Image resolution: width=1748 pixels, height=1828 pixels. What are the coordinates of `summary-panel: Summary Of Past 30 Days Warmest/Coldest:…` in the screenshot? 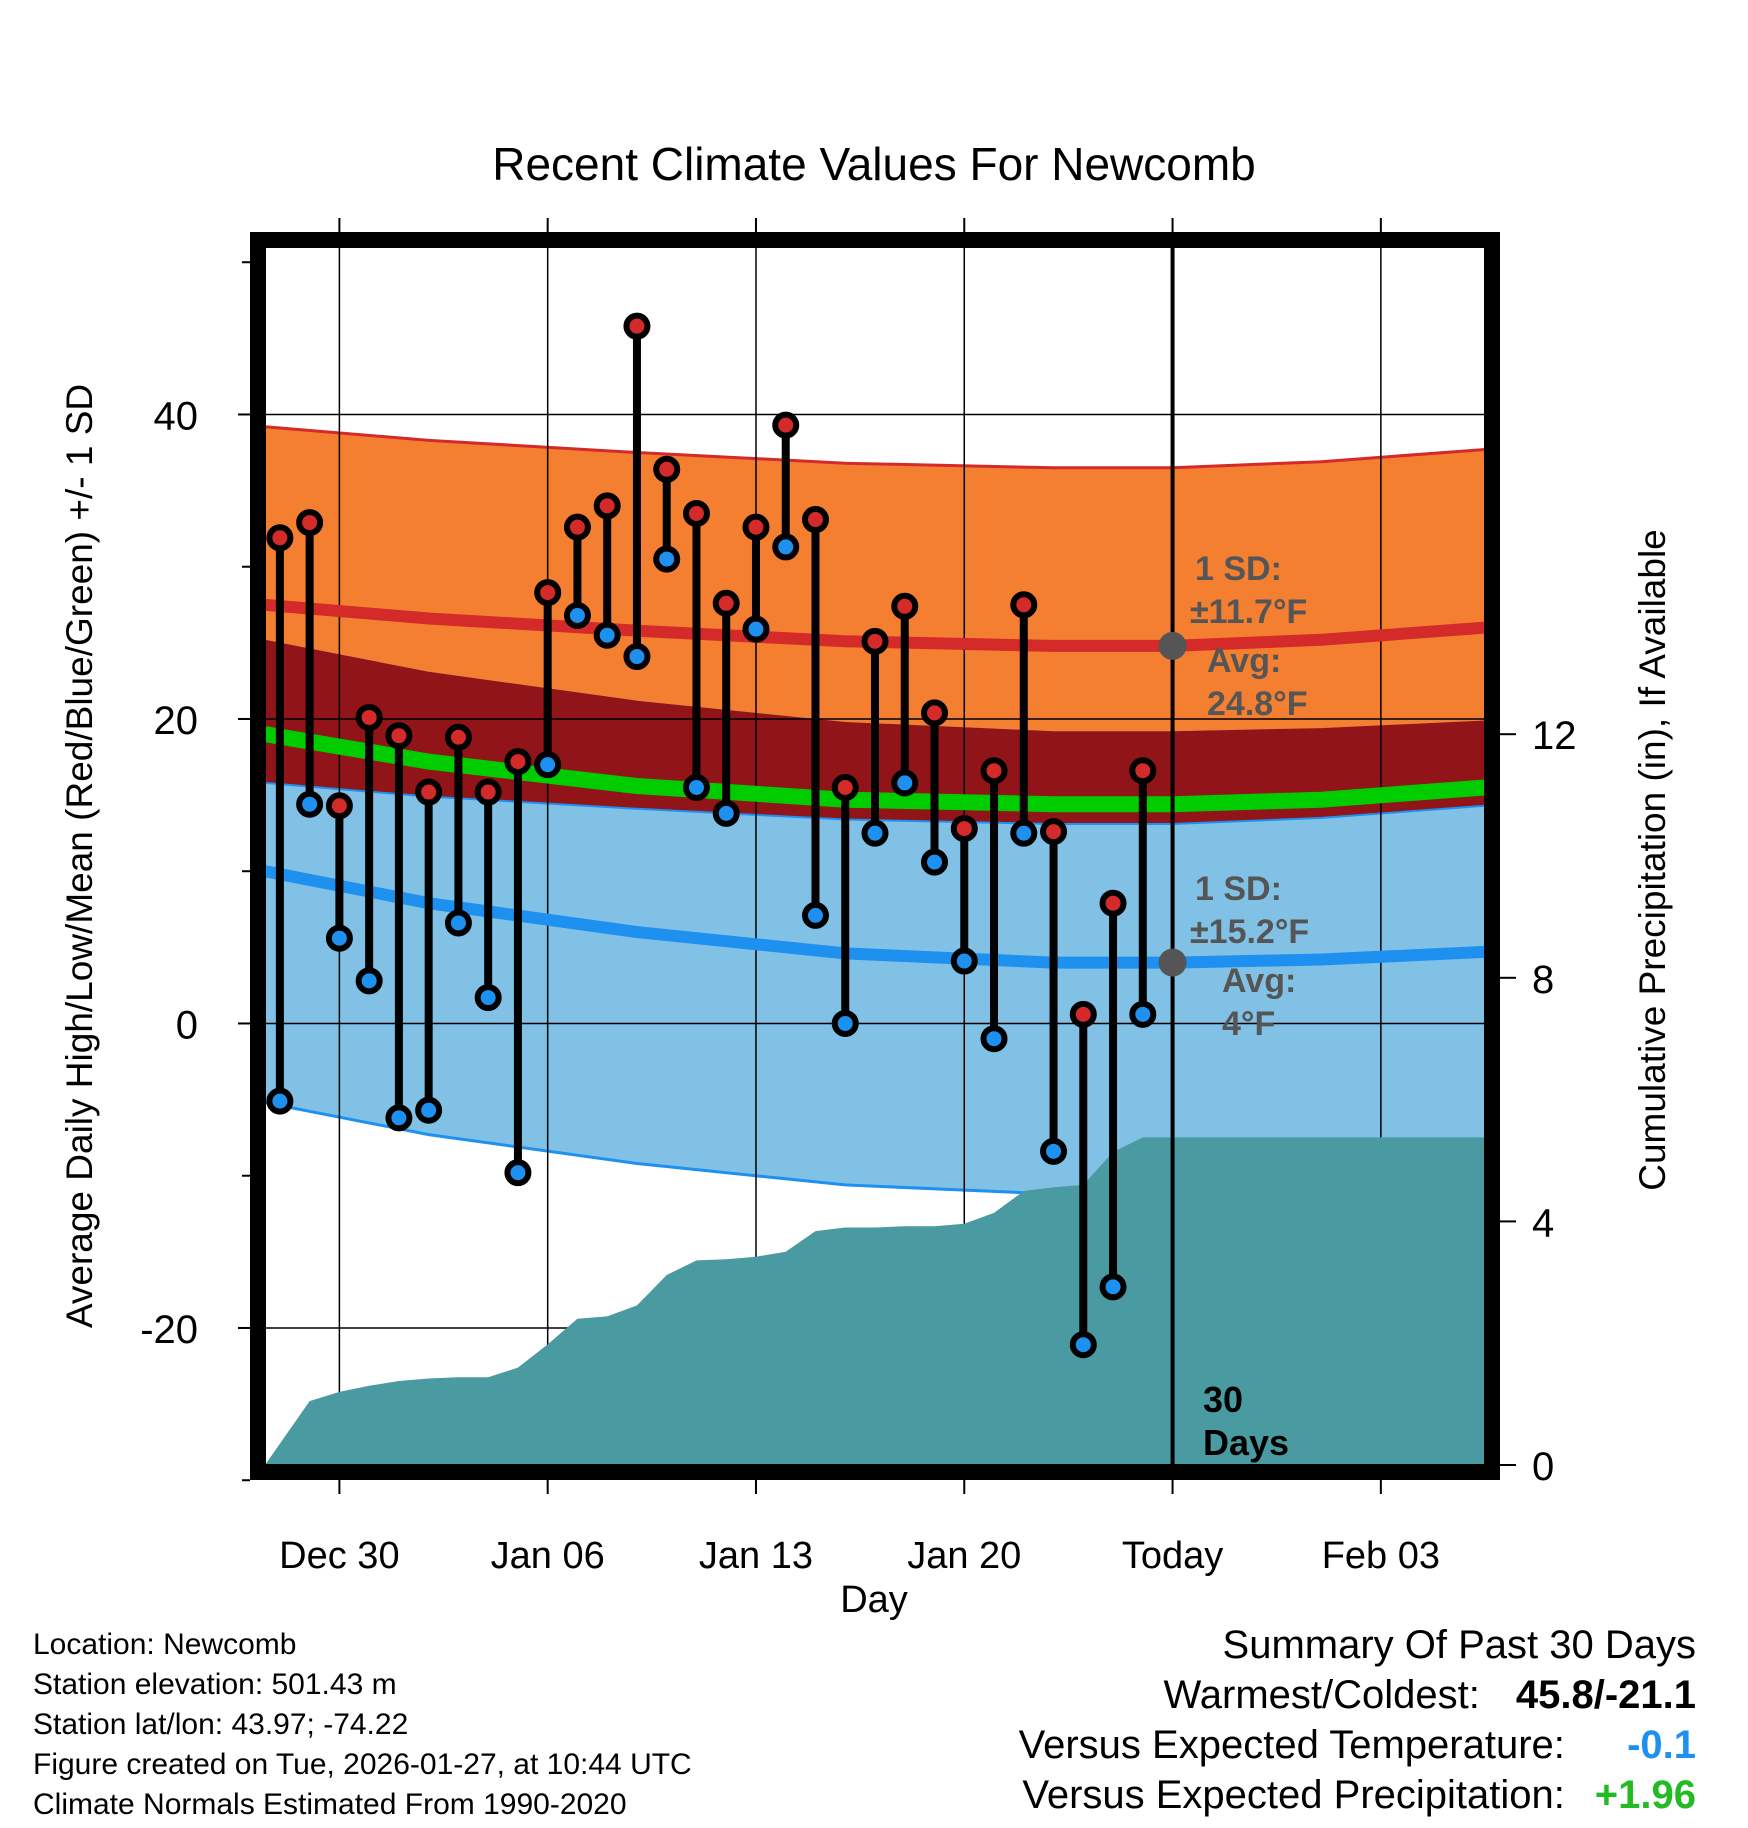 It's located at (1357, 1720).